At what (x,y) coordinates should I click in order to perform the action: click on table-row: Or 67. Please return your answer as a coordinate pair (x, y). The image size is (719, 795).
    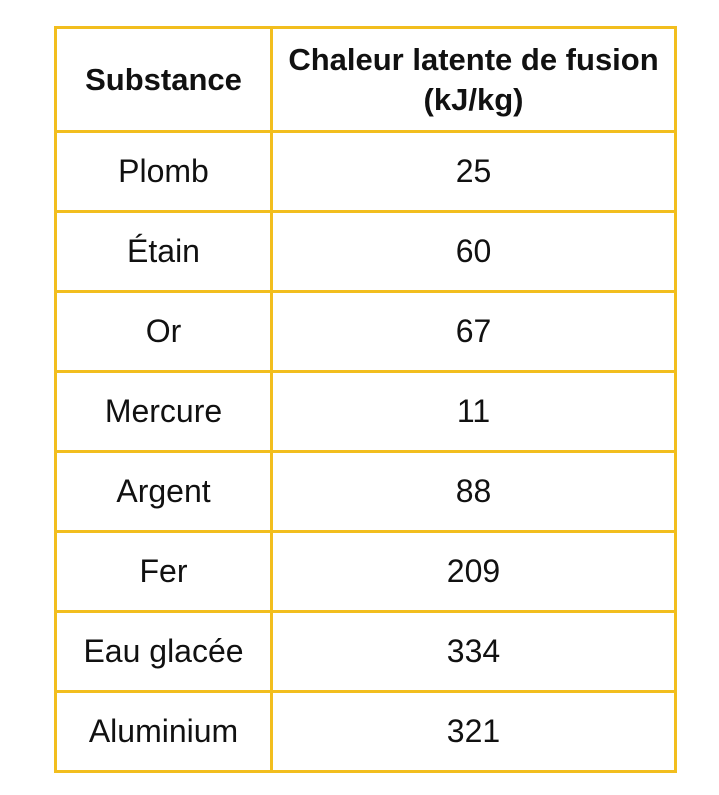
    Looking at the image, I should click on (365, 331).